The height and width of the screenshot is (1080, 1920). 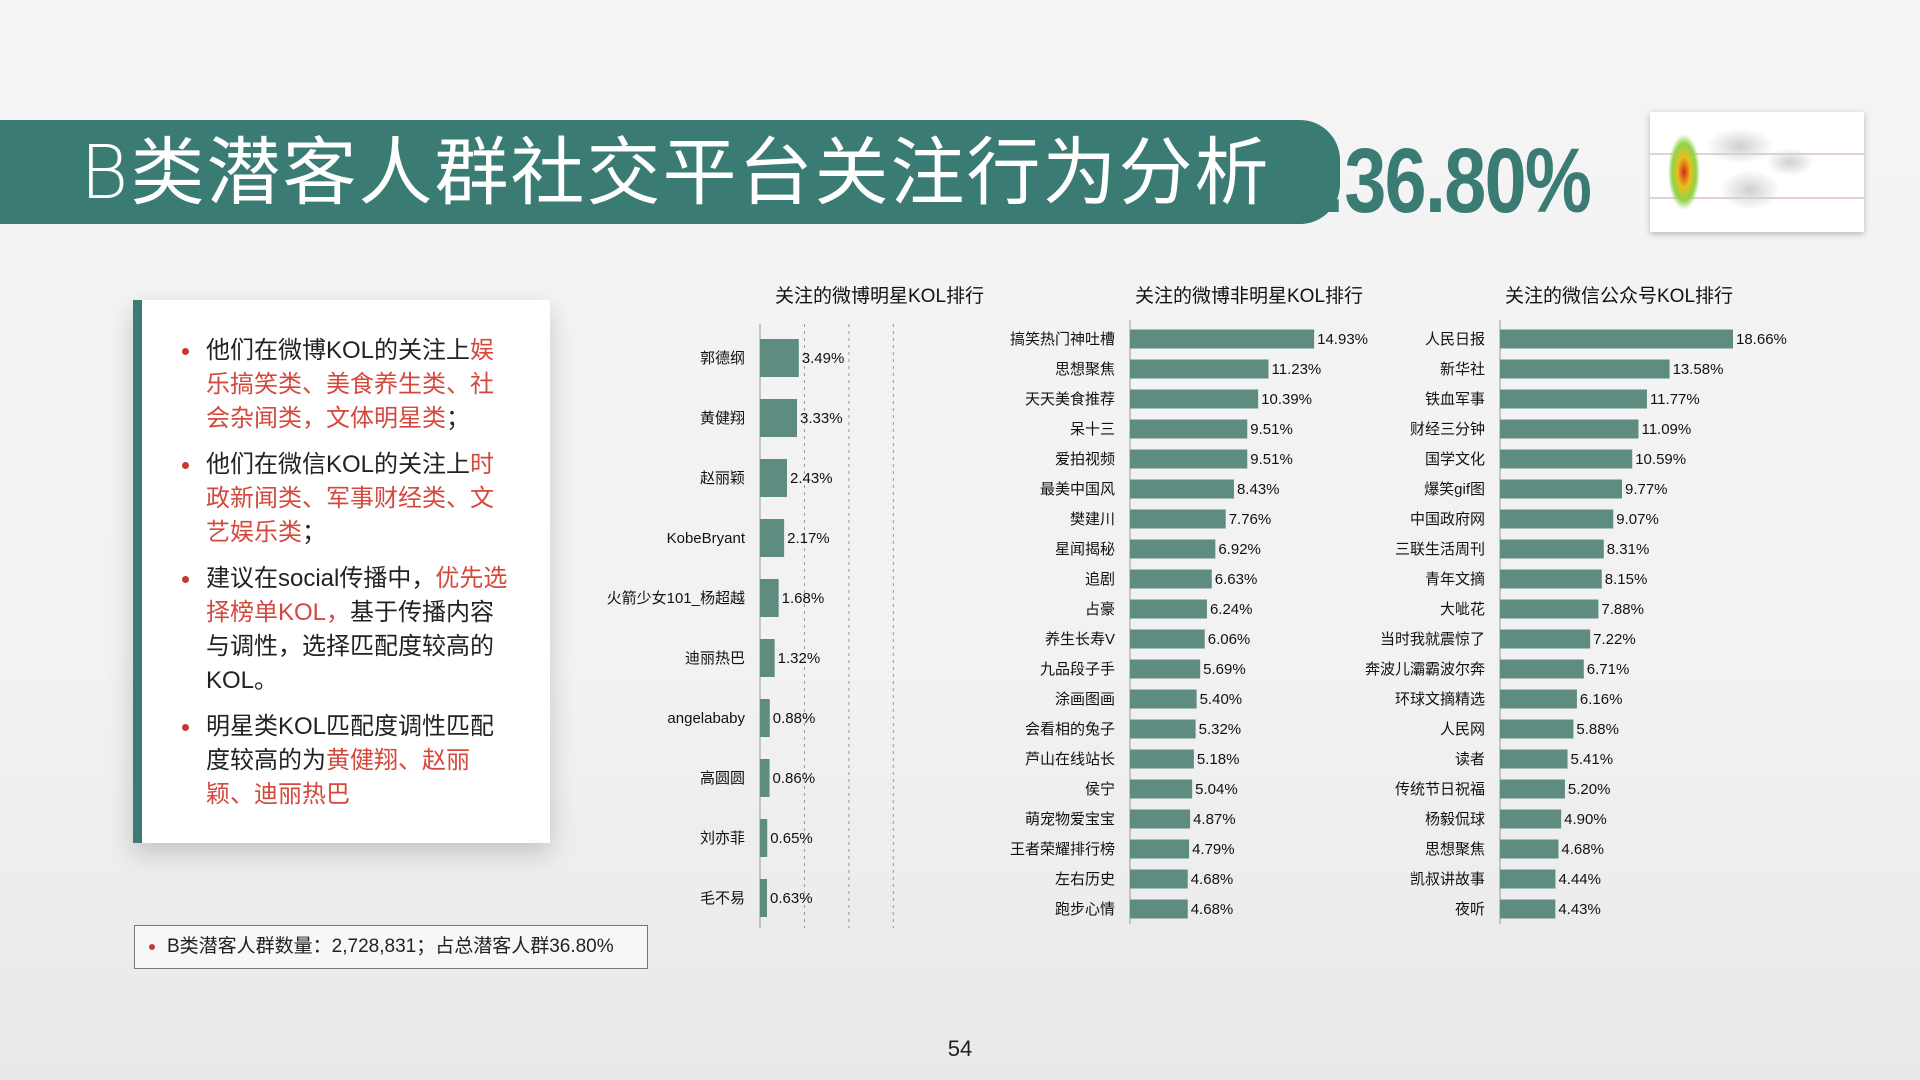 I want to click on category-label: 高圆圆, so click(x=722, y=778).